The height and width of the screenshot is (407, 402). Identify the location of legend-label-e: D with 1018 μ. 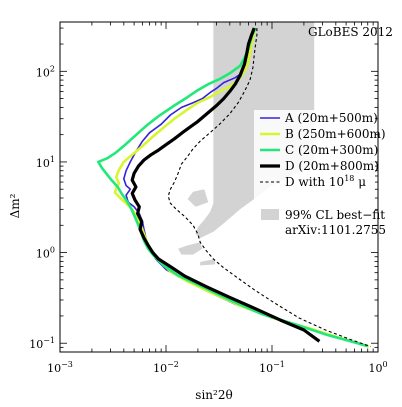
(325, 181).